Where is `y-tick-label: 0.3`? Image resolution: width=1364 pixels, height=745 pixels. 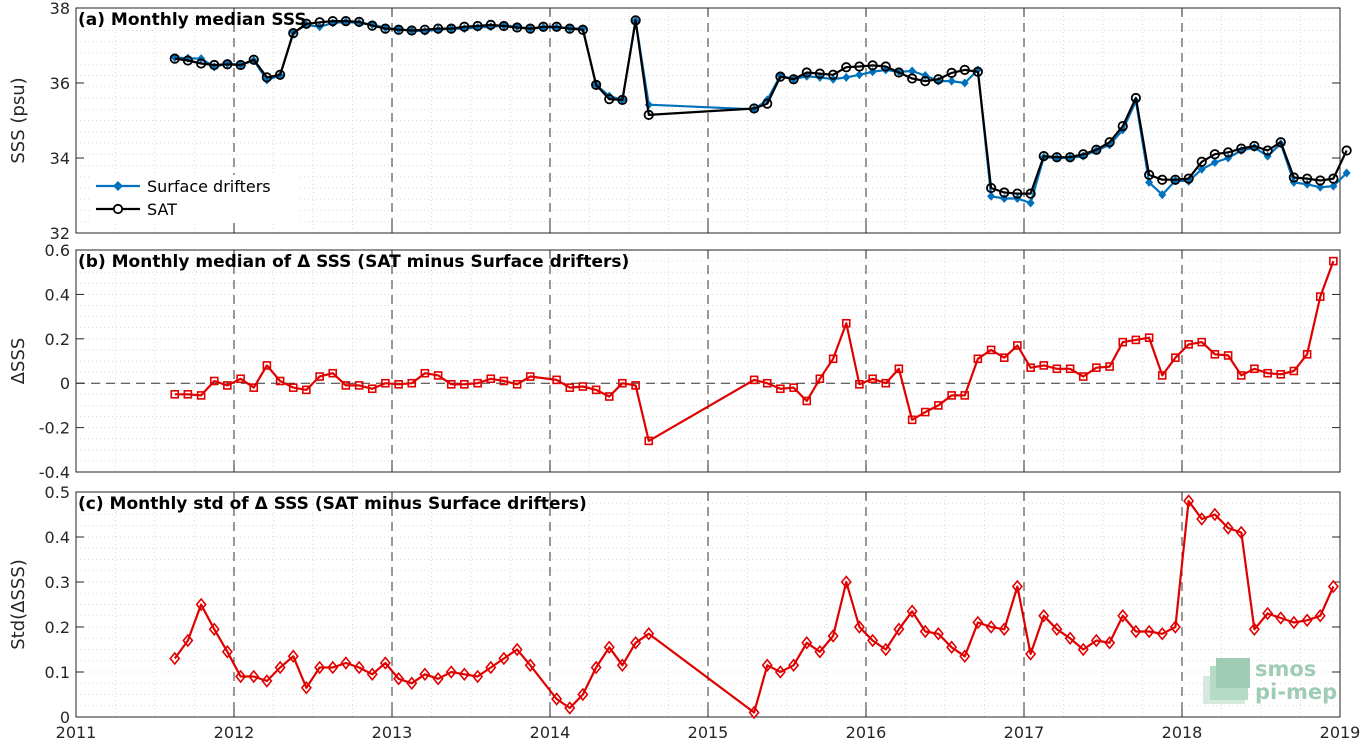 y-tick-label: 0.3 is located at coordinates (57, 582).